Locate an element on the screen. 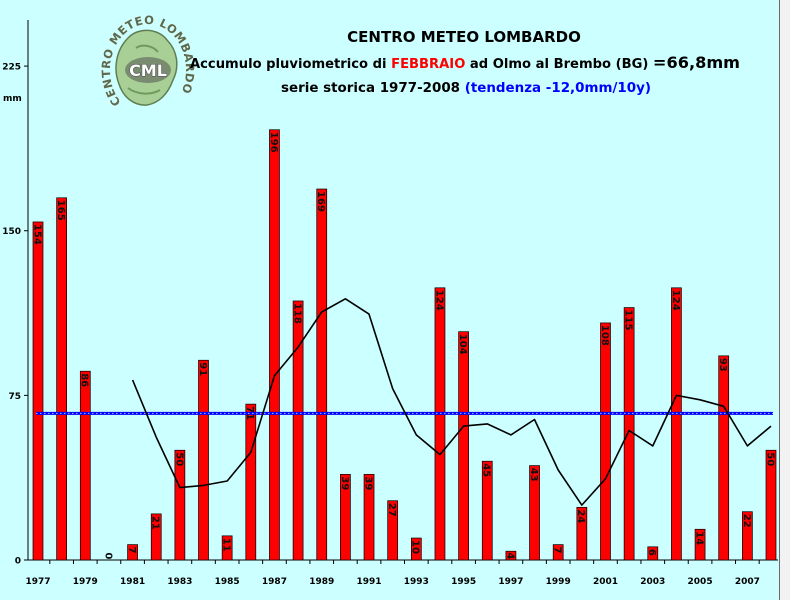 The image size is (790, 600). x-tick-label-2007: 2007 is located at coordinates (747, 582).